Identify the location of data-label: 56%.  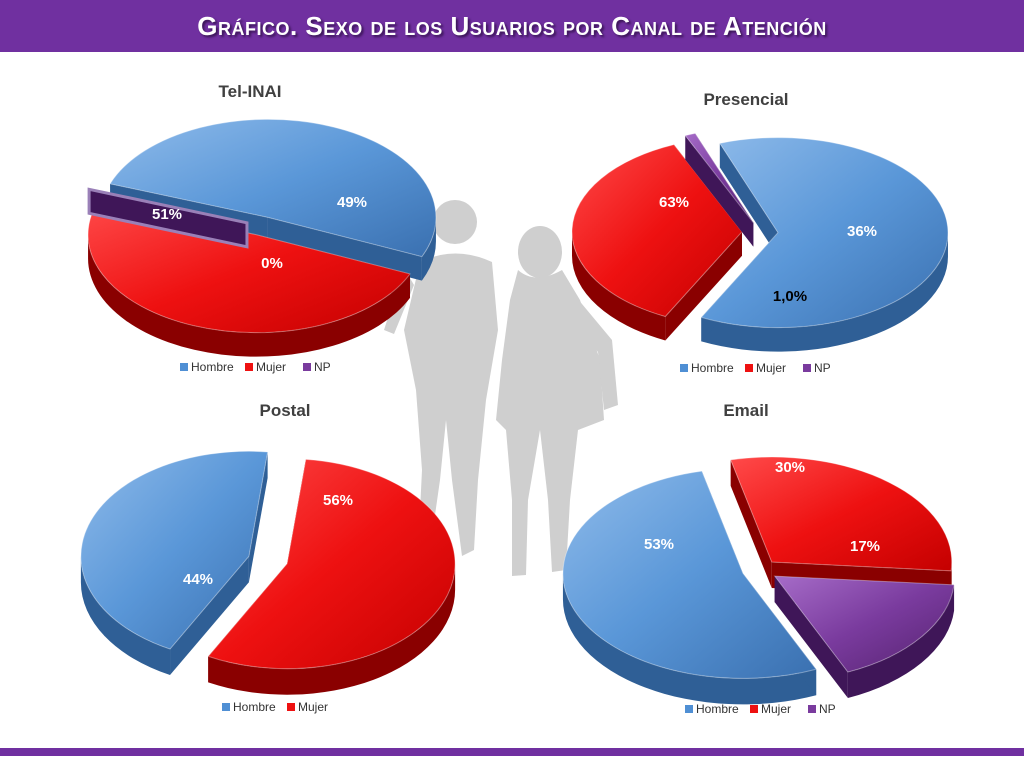
(338, 500).